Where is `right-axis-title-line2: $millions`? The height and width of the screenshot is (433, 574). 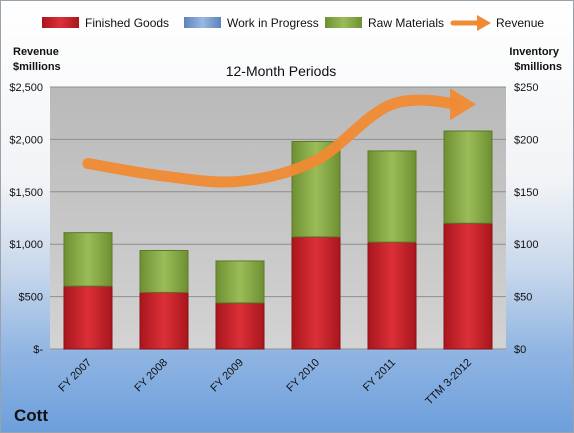
right-axis-title-line2: $millions is located at coordinates (538, 67).